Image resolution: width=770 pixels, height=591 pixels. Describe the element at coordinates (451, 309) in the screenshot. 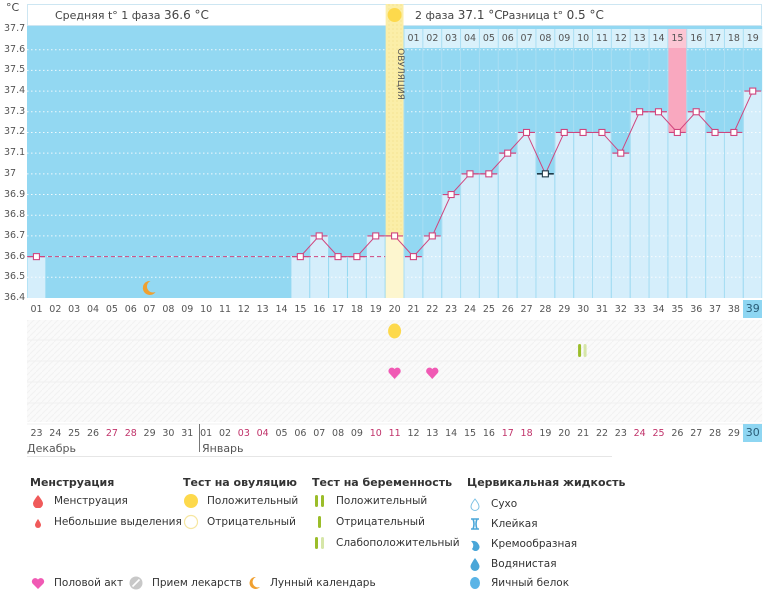

I see `cycle-day-label: 23` at that location.